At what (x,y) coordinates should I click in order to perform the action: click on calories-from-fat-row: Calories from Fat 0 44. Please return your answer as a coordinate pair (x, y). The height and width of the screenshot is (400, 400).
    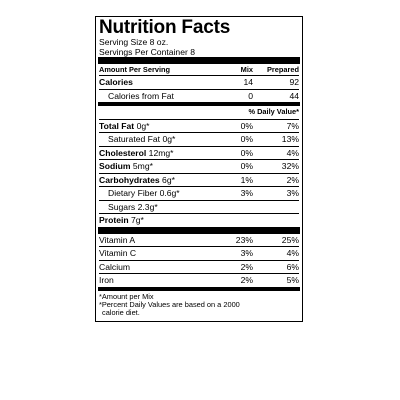
    Looking at the image, I should click on (199, 96).